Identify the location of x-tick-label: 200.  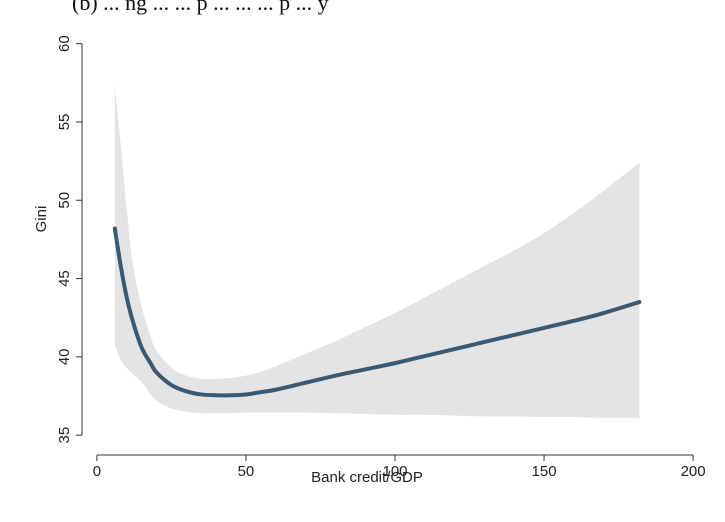
(693, 471).